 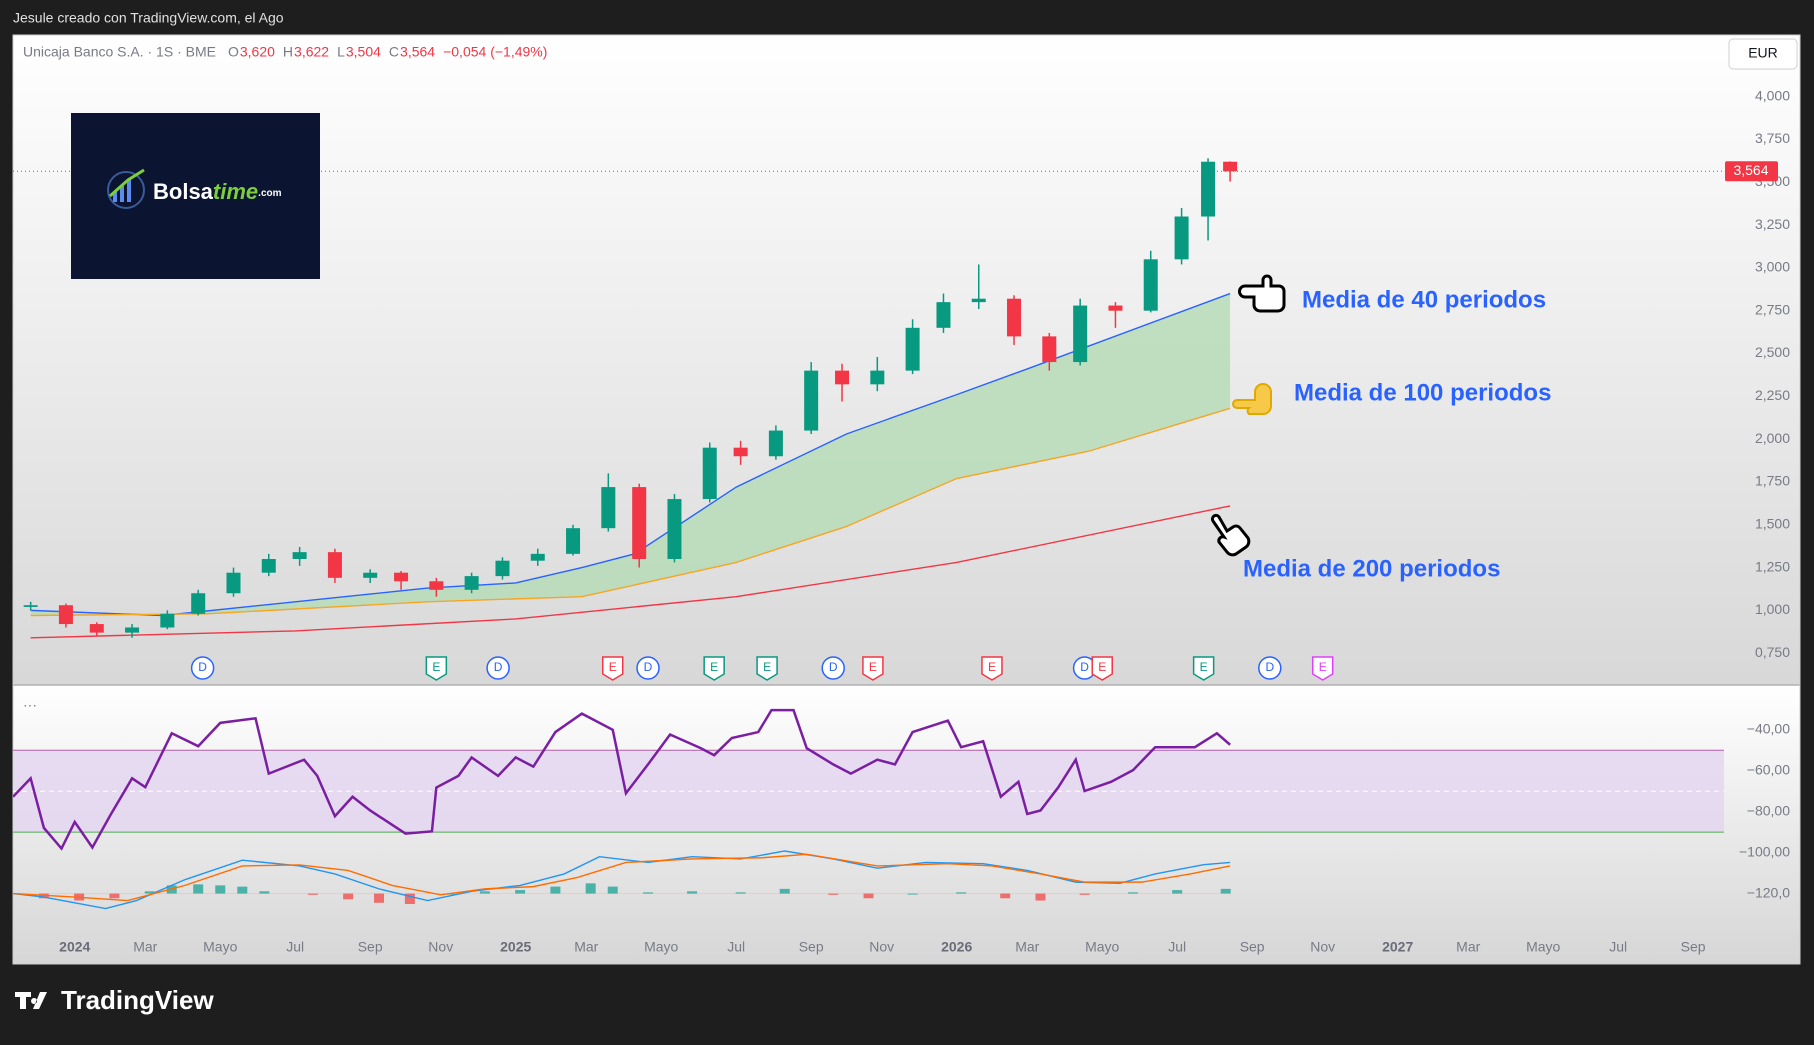 What do you see at coordinates (119, 52) in the screenshot?
I see `header-text: Unicaja Banco S.A. · 1S · BME` at bounding box center [119, 52].